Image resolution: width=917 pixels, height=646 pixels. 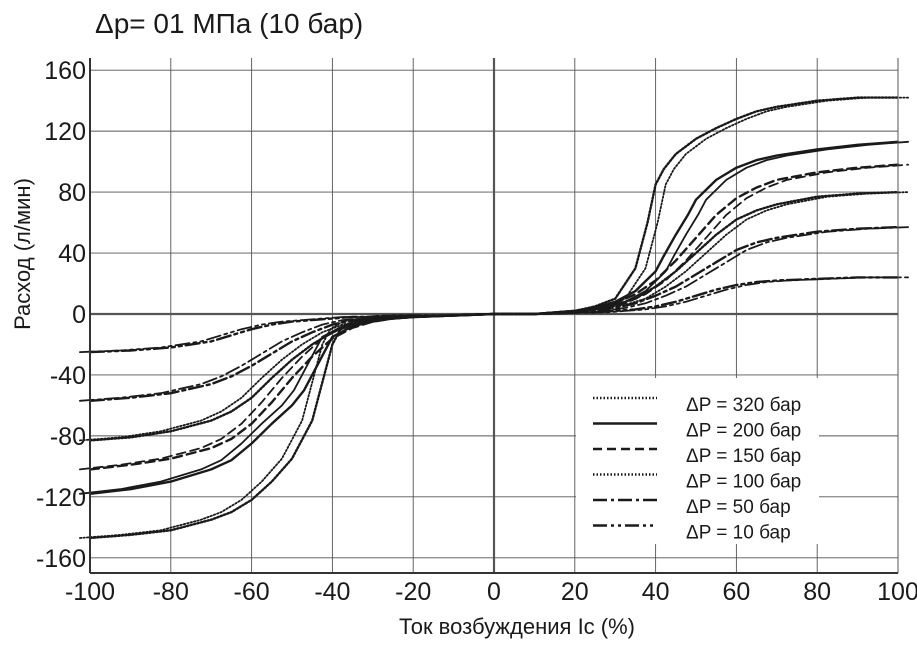 What do you see at coordinates (743, 431) in the screenshot?
I see `legend-label: ΔP = 200 бар` at bounding box center [743, 431].